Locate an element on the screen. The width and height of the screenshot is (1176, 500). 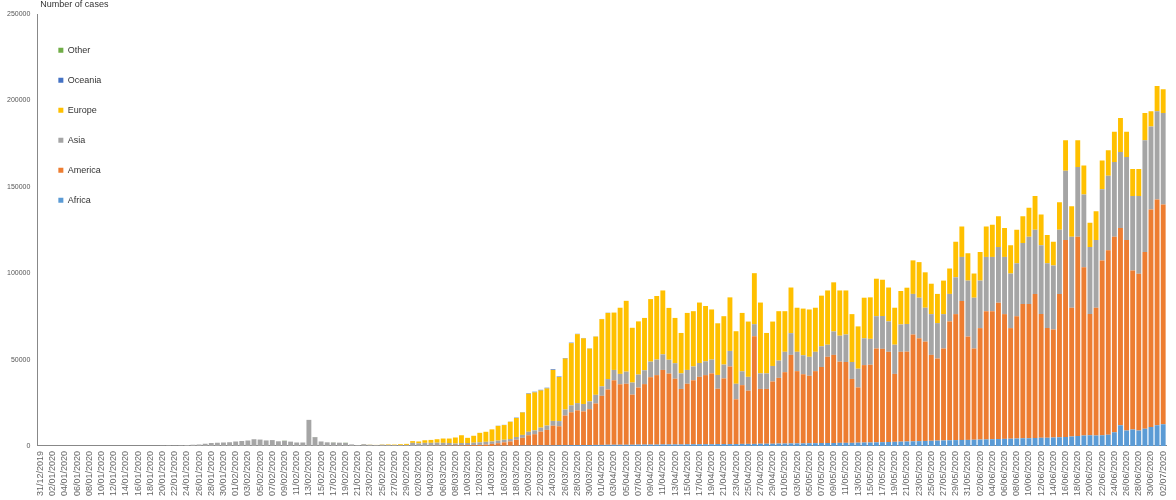
x-tick-label: 11/04/2020 is located at coordinates (662, 473).